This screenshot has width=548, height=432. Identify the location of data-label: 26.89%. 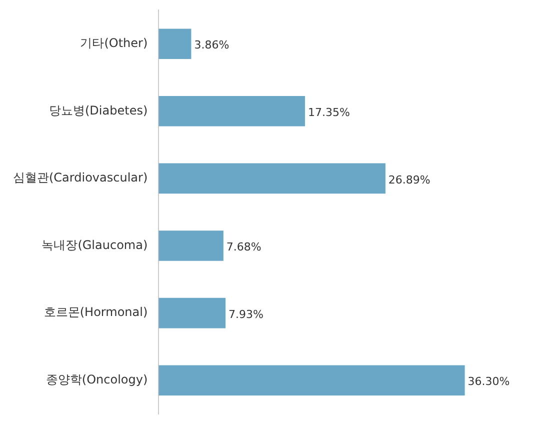
(409, 179).